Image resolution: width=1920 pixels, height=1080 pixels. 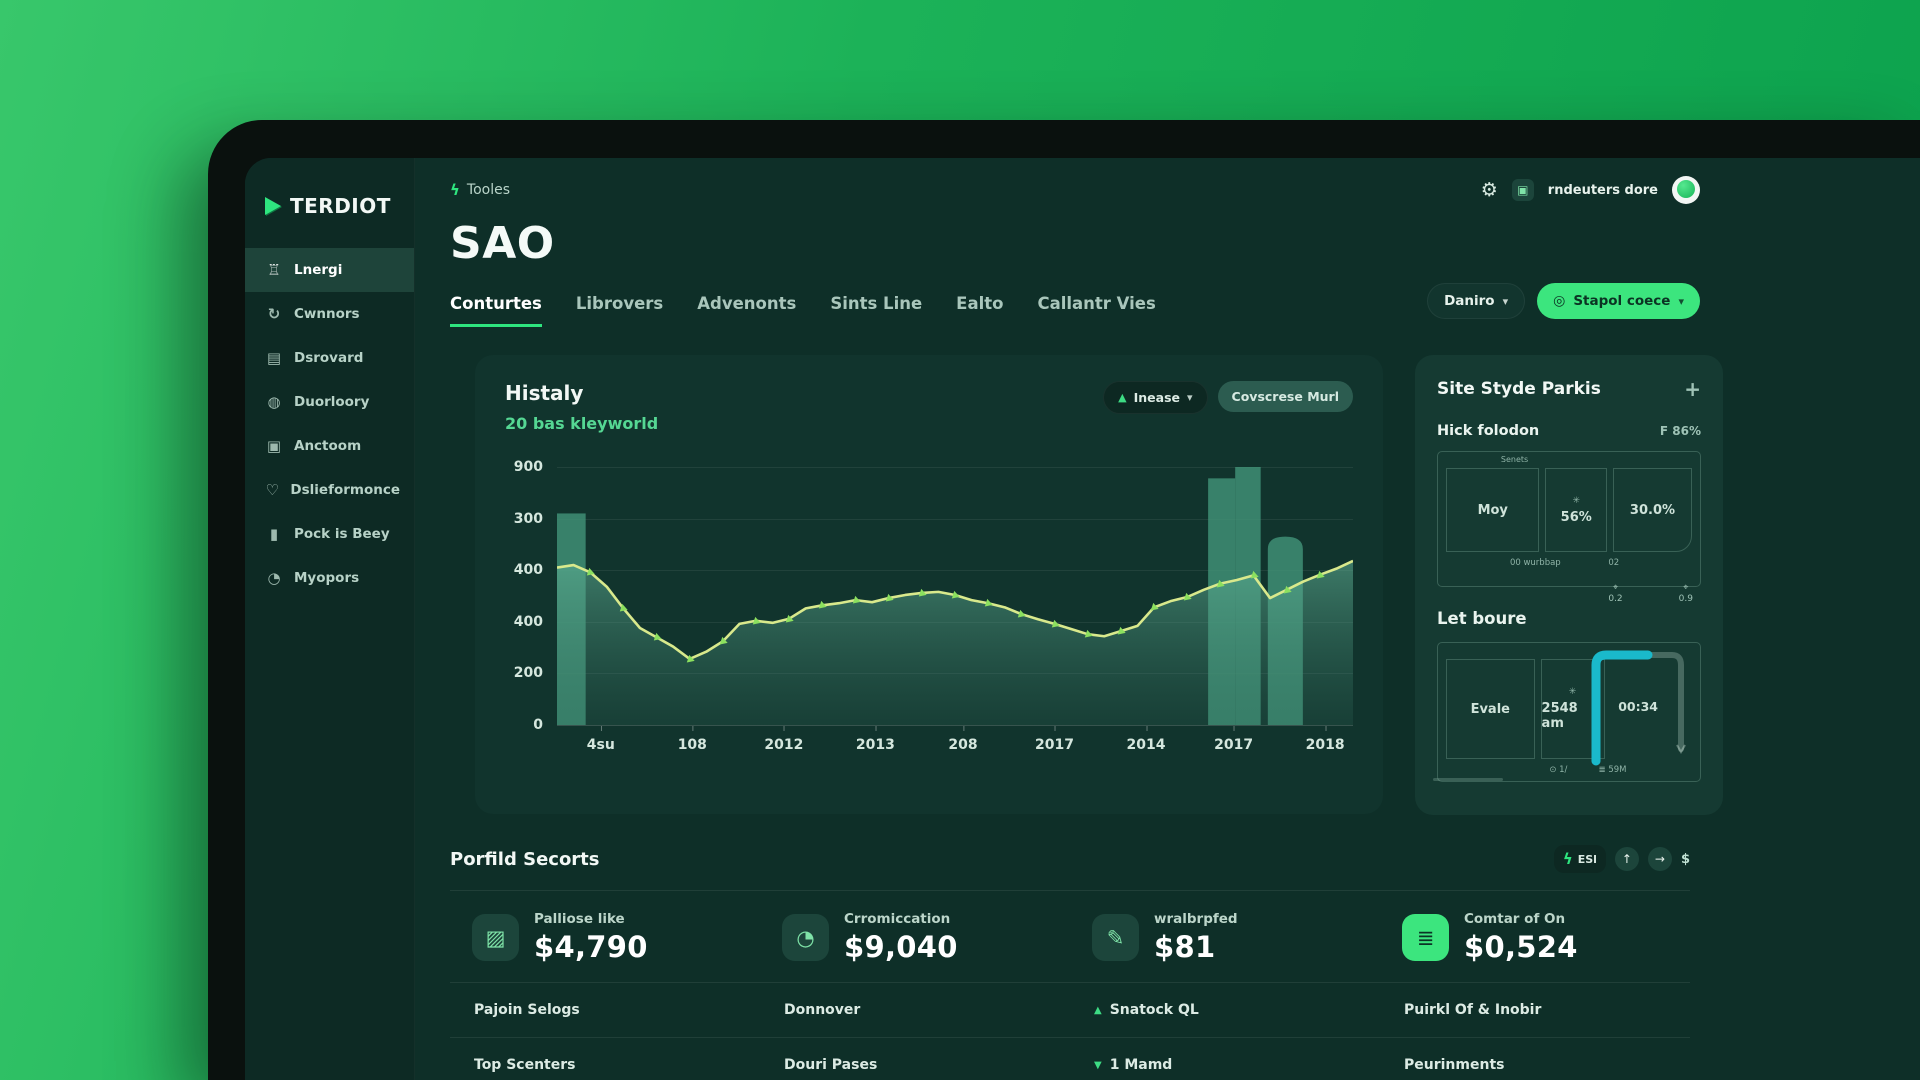 What do you see at coordinates (1489, 190) in the screenshot?
I see `gear-icon: ⚙` at bounding box center [1489, 190].